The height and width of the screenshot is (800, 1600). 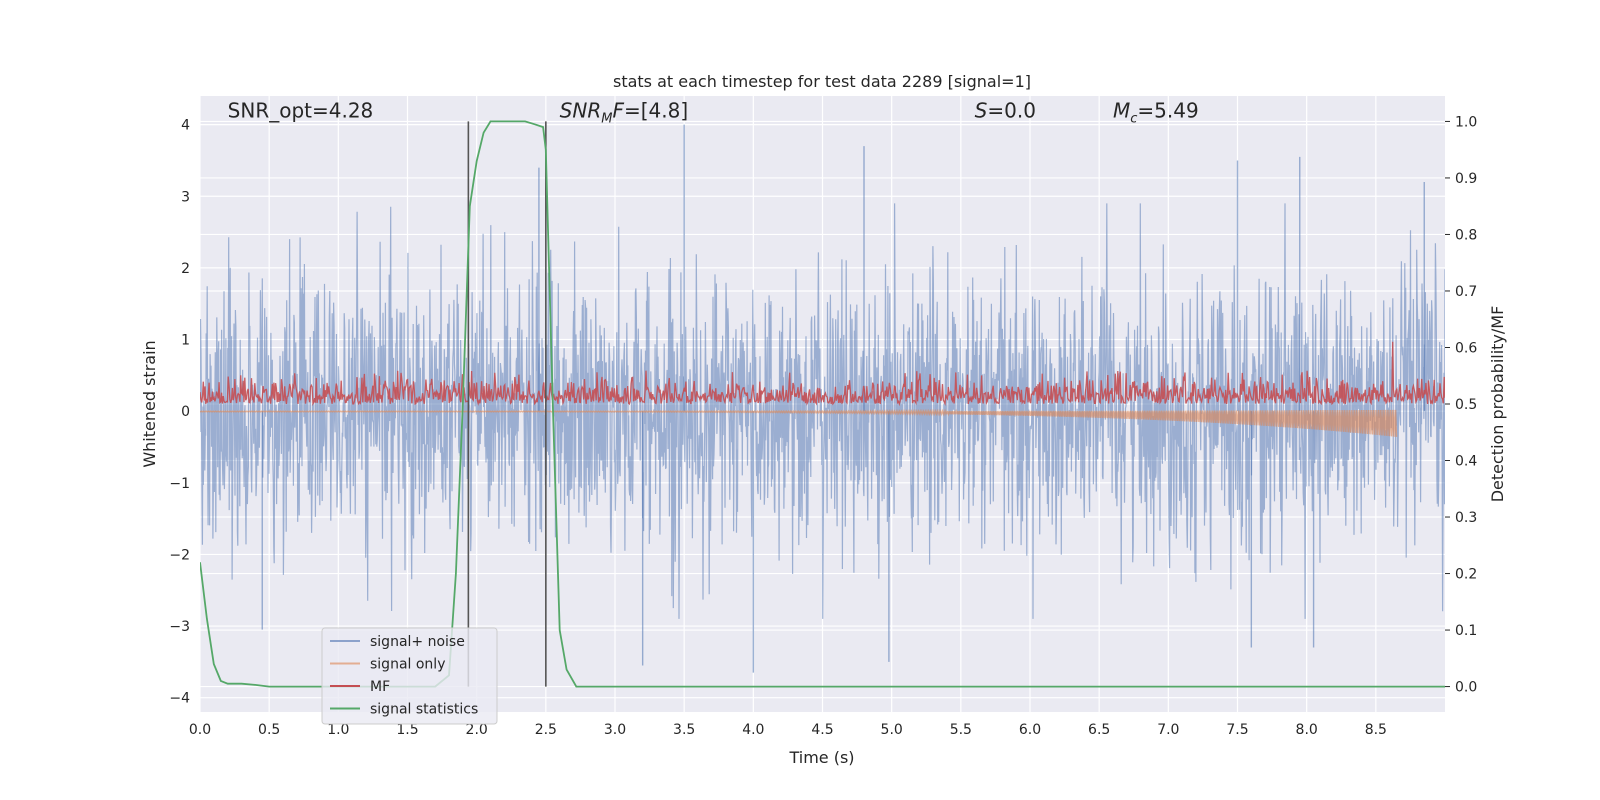 What do you see at coordinates (1030, 730) in the screenshot?
I see `x-tick-label: 6.0` at bounding box center [1030, 730].